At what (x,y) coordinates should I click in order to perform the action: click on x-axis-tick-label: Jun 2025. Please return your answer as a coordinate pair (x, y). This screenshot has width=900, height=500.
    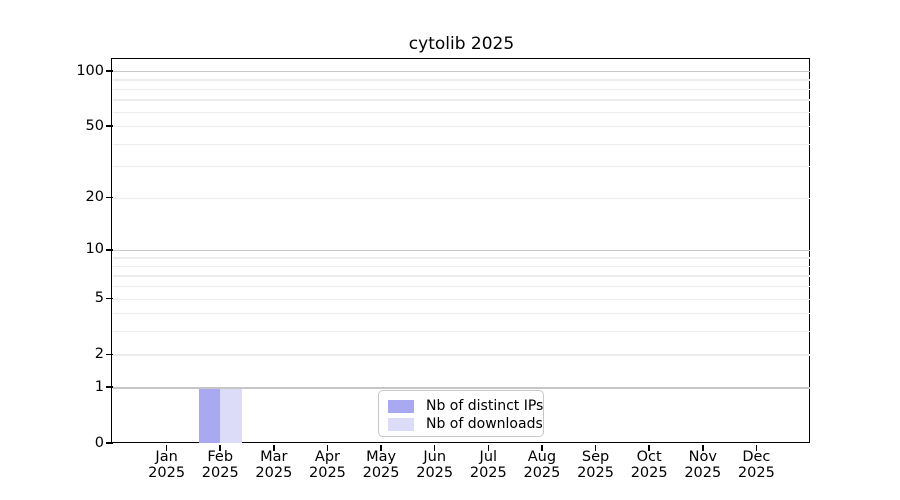
    Looking at the image, I should click on (435, 465).